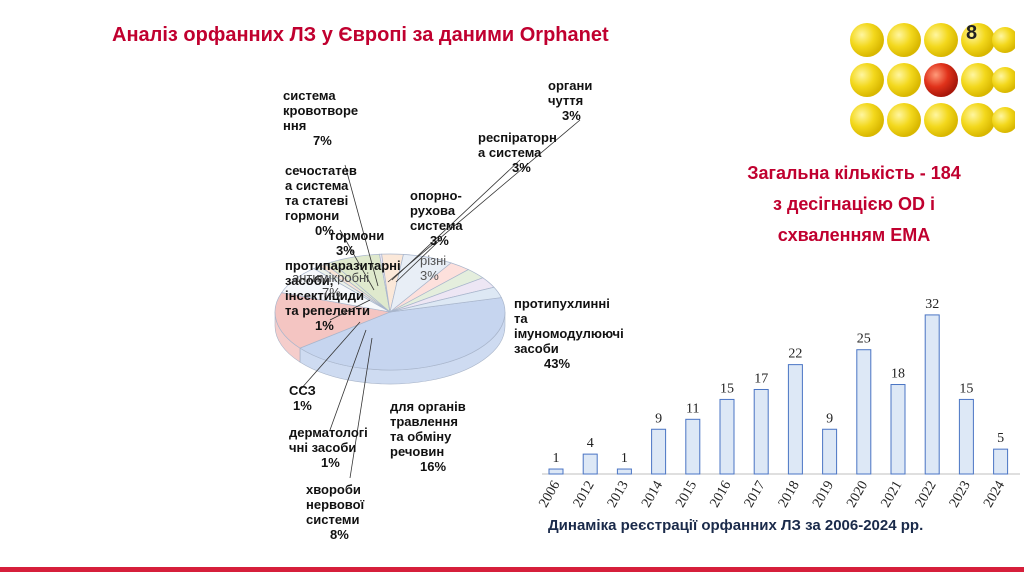 This screenshot has height=579, width=1024. Describe the element at coordinates (994, 494) in the screenshot. I see `x-tick-label: 2024` at that location.